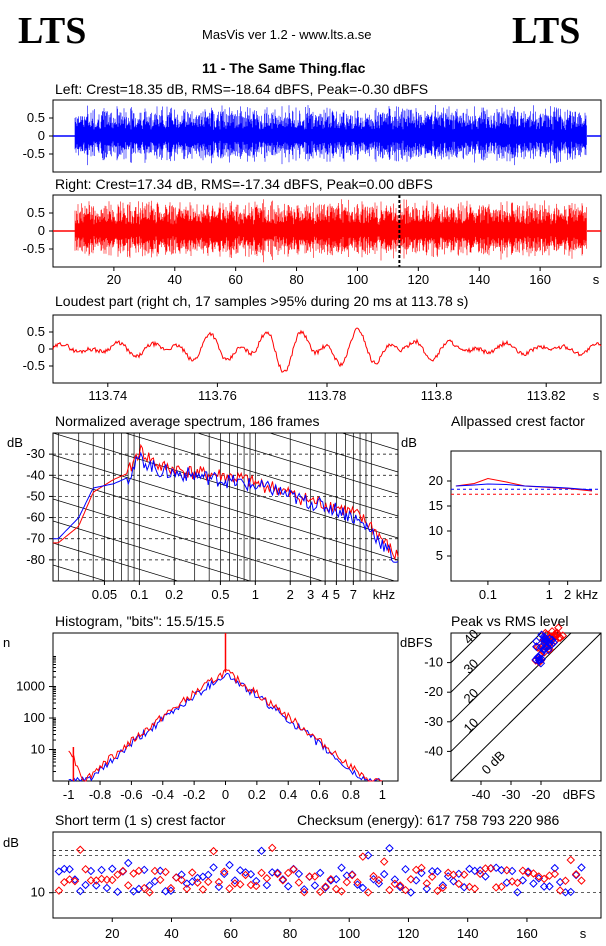  What do you see at coordinates (225, 794) in the screenshot?
I see `histogram-xtick-label: 0` at bounding box center [225, 794].